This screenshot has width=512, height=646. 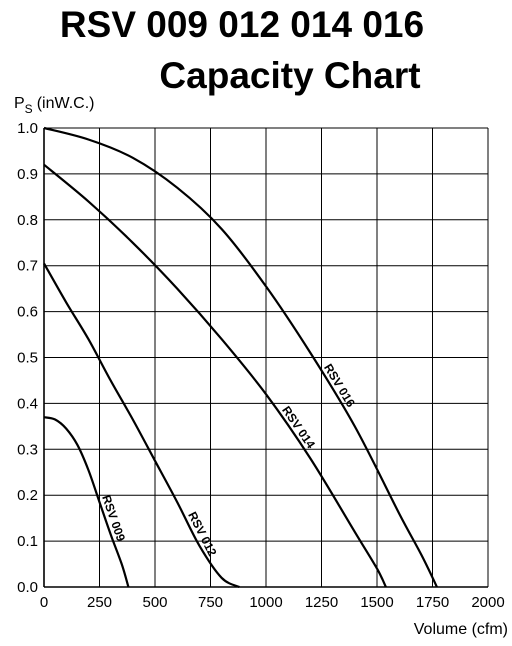 What do you see at coordinates (242, 24) in the screenshot?
I see `chart-title-line1: RSV 009 012 014 016` at bounding box center [242, 24].